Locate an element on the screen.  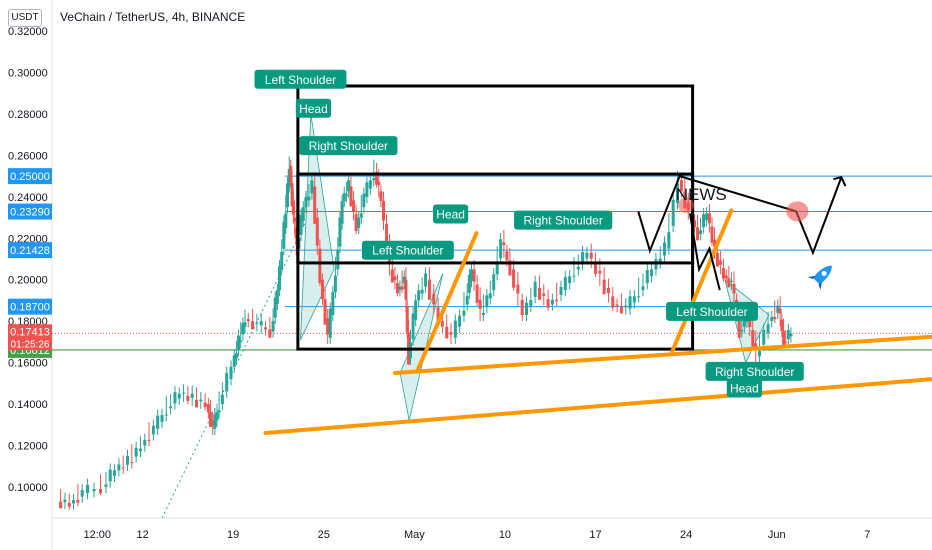
price-tag: 0.23290 is located at coordinates (30, 213).